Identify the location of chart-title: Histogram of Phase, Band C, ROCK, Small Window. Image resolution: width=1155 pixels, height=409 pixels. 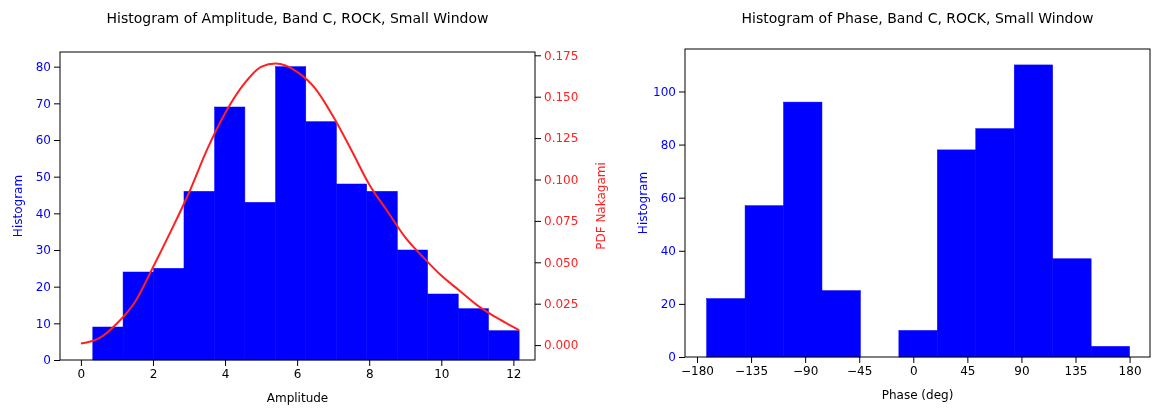
(917, 18).